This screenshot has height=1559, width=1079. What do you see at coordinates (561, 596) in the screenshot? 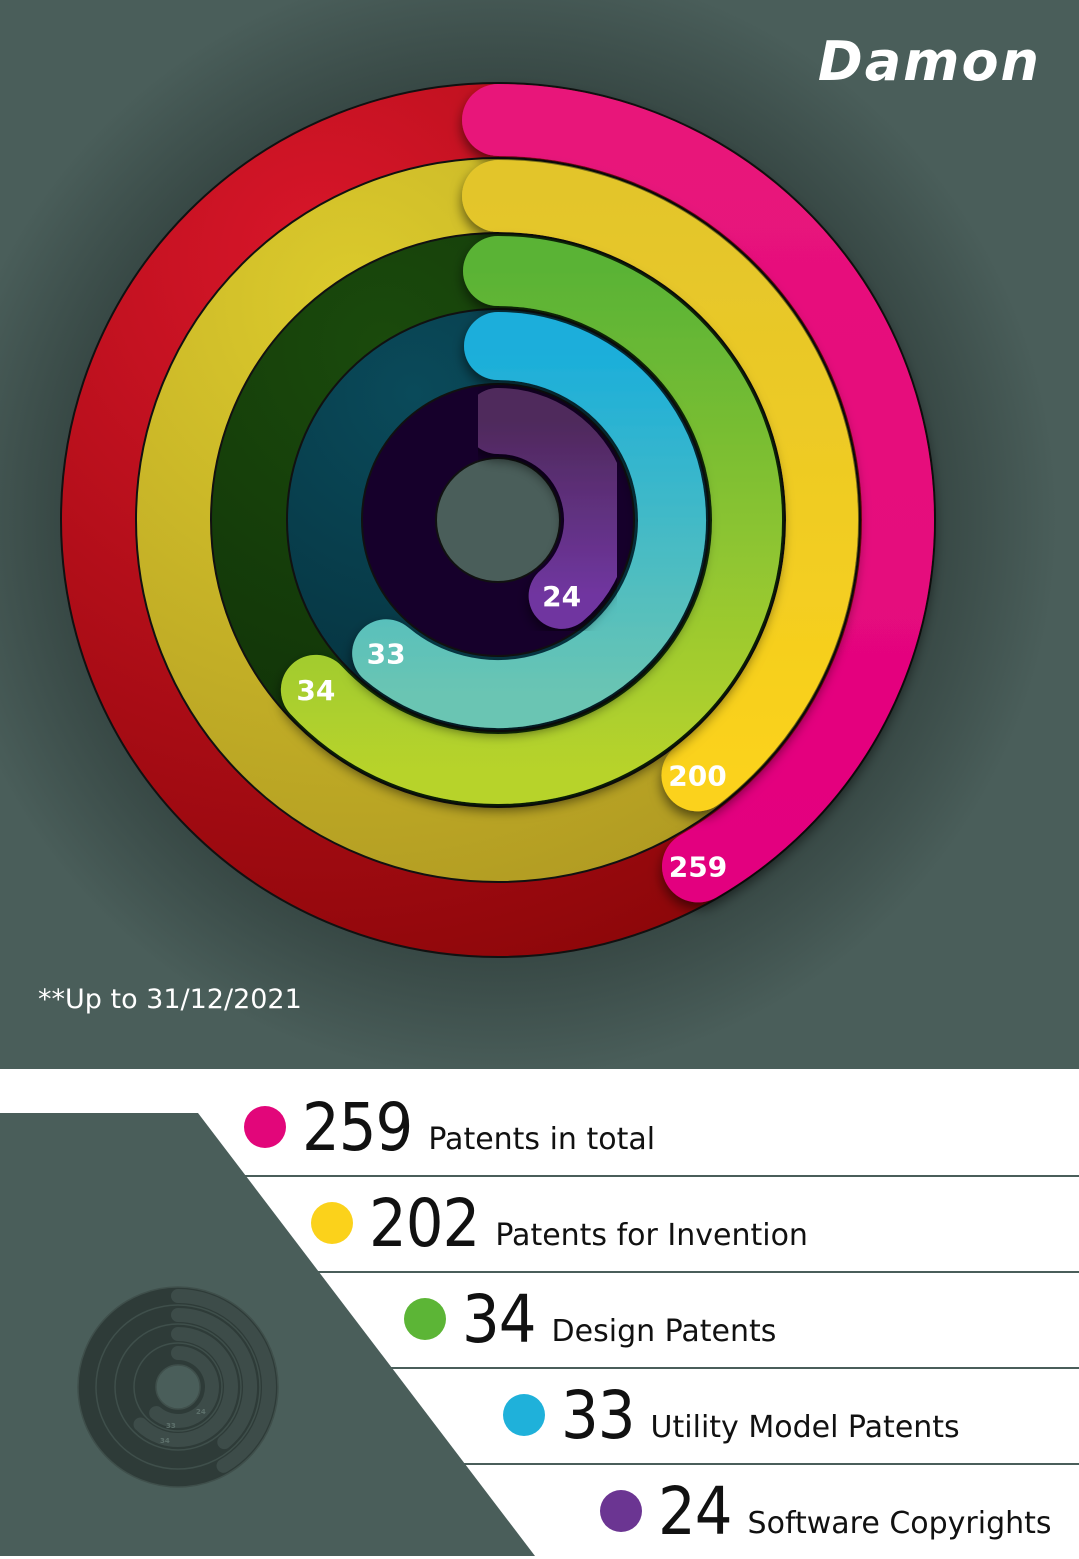
I see `arc-label-software: 24` at bounding box center [561, 596].